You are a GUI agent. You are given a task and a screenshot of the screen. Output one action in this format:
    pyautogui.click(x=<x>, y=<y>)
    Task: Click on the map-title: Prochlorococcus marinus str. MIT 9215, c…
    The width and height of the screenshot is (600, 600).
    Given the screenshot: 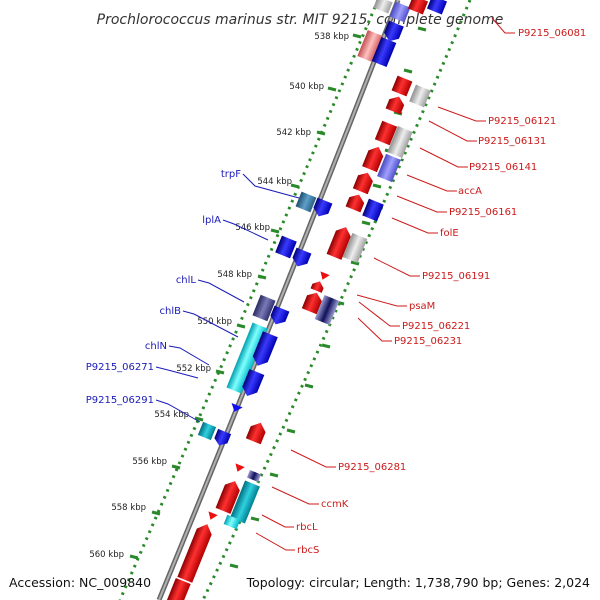 What is the action you would take?
    pyautogui.click(x=300, y=20)
    